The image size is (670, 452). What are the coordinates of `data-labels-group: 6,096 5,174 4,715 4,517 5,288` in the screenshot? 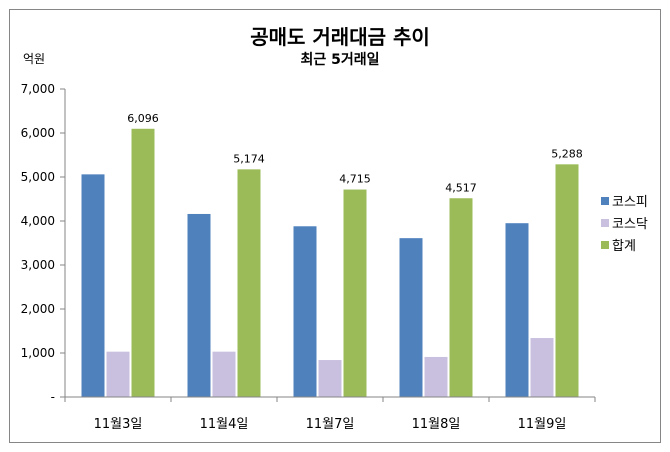 It's located at (355, 153).